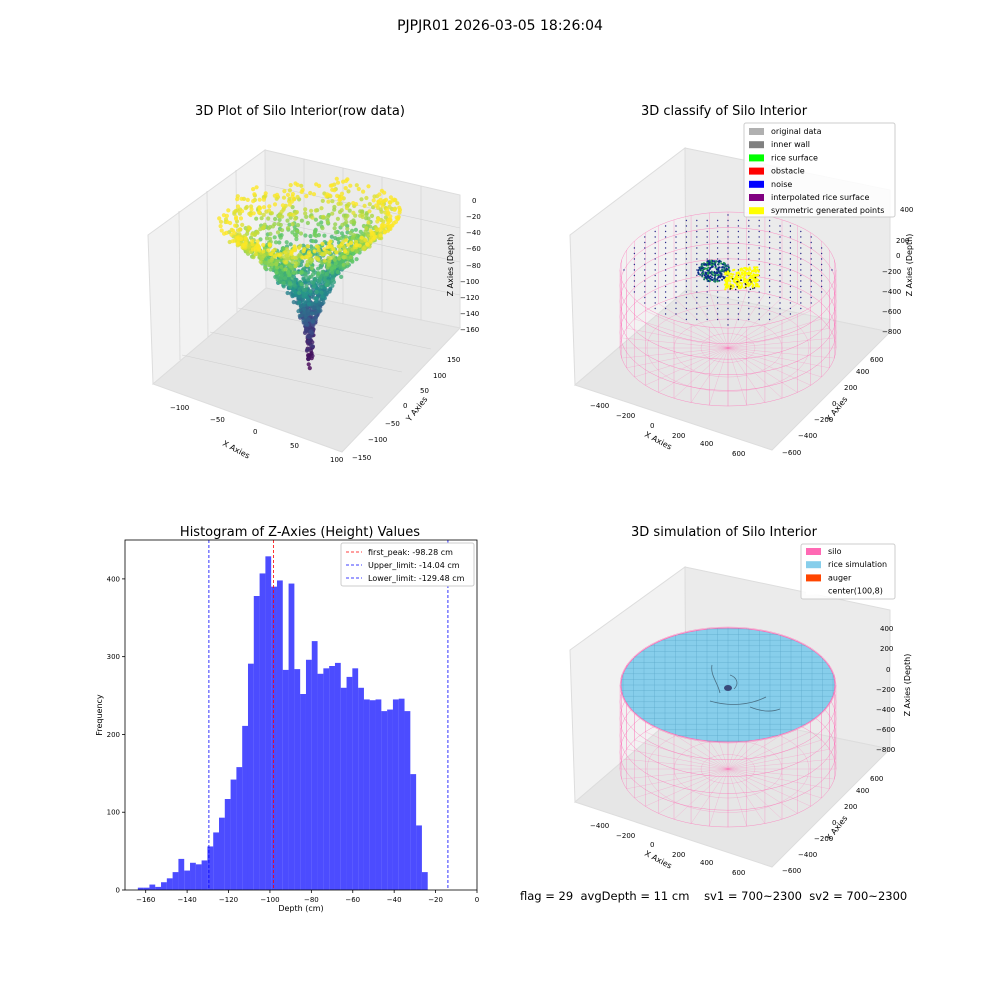 The image size is (1000, 1000). Describe the element at coordinates (891, 332) in the screenshot. I see `classify-ztick: −800` at that location.